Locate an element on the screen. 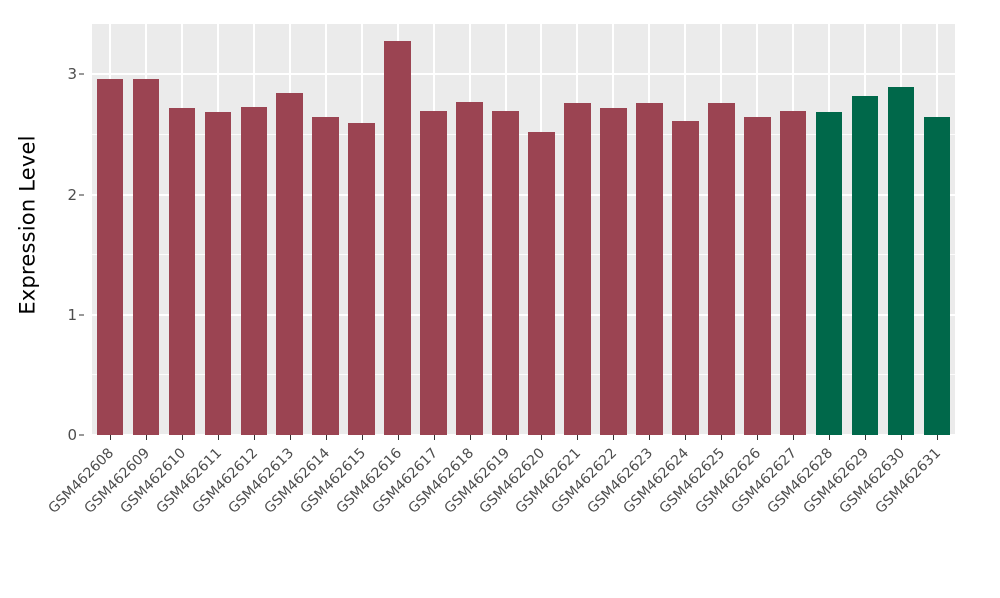 This screenshot has height=598, width=1000. y-axis-tick-label: 0 is located at coordinates (72, 435).